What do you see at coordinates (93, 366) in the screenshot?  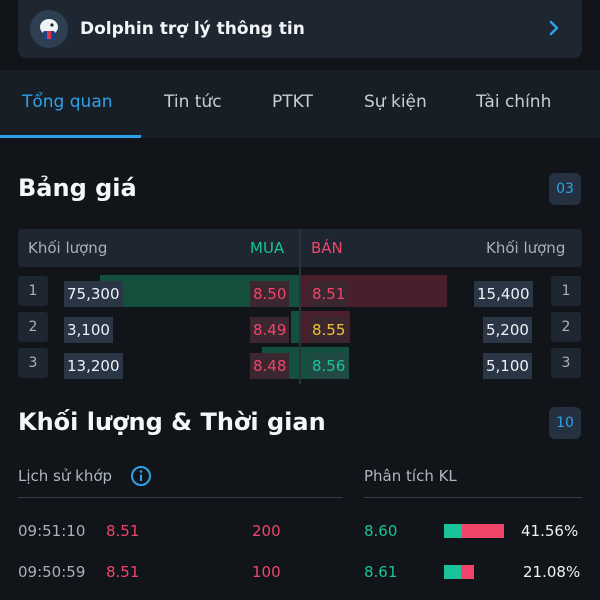 I see `buy-volume: 13,200` at bounding box center [93, 366].